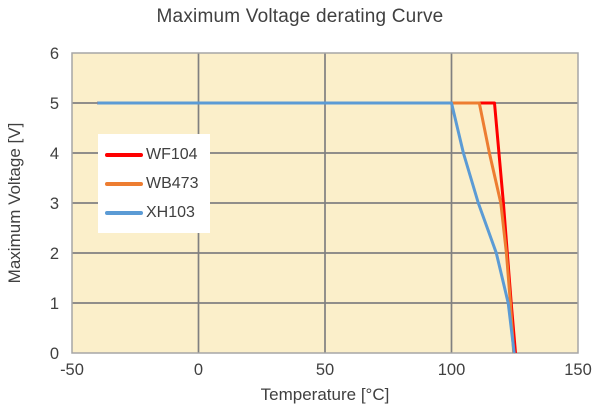  I want to click on y-tick-label: 4, so click(54, 154).